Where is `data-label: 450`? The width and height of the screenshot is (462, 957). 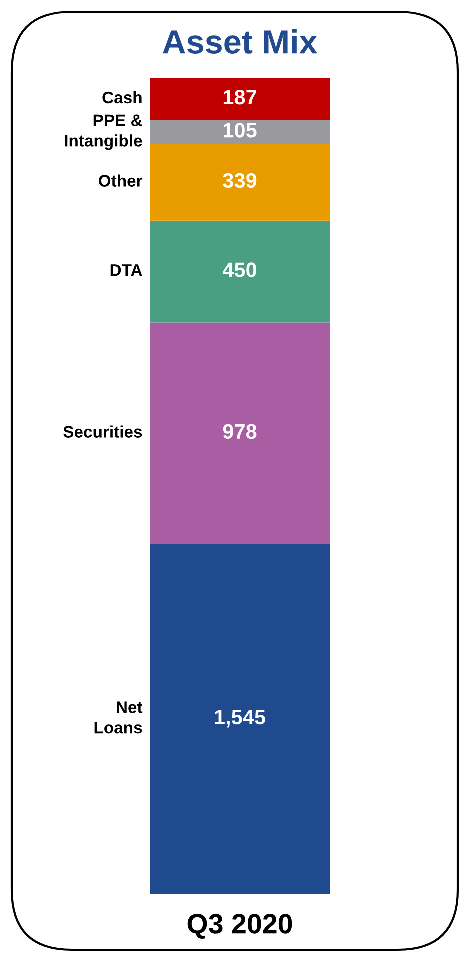
data-label: 450 is located at coordinates (239, 270).